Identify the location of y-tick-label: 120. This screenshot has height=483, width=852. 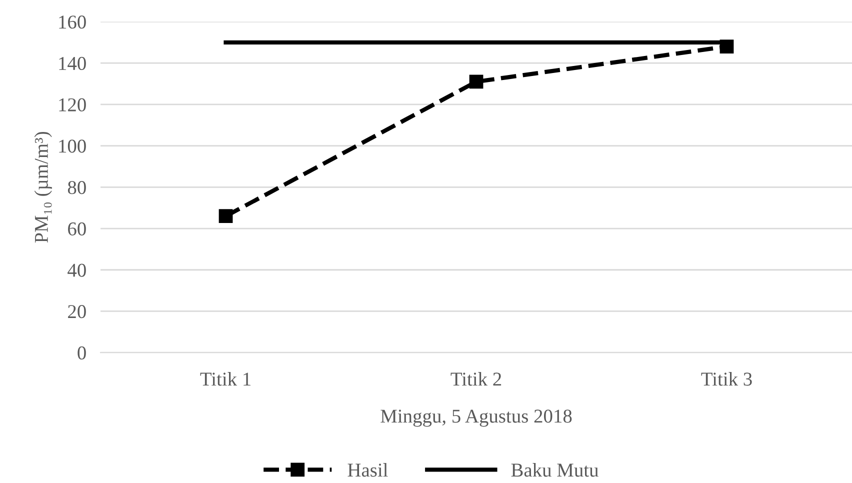
(72, 105).